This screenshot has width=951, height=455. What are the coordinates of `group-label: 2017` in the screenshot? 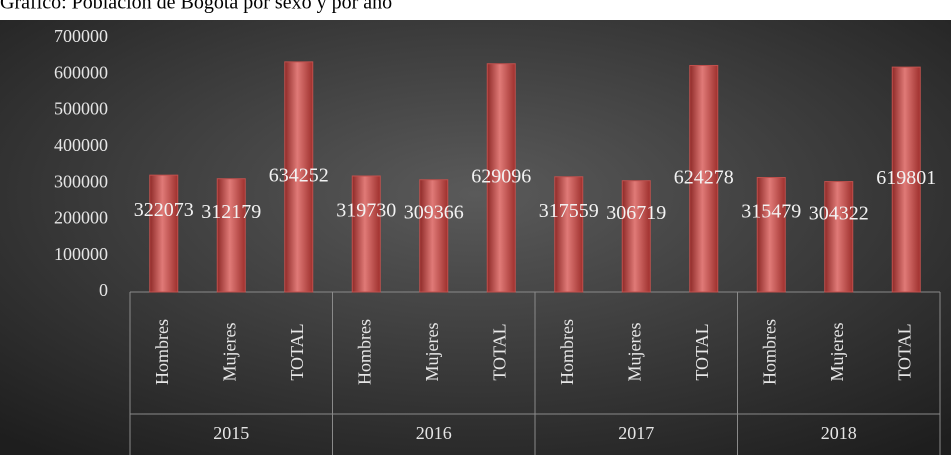 It's located at (636, 433).